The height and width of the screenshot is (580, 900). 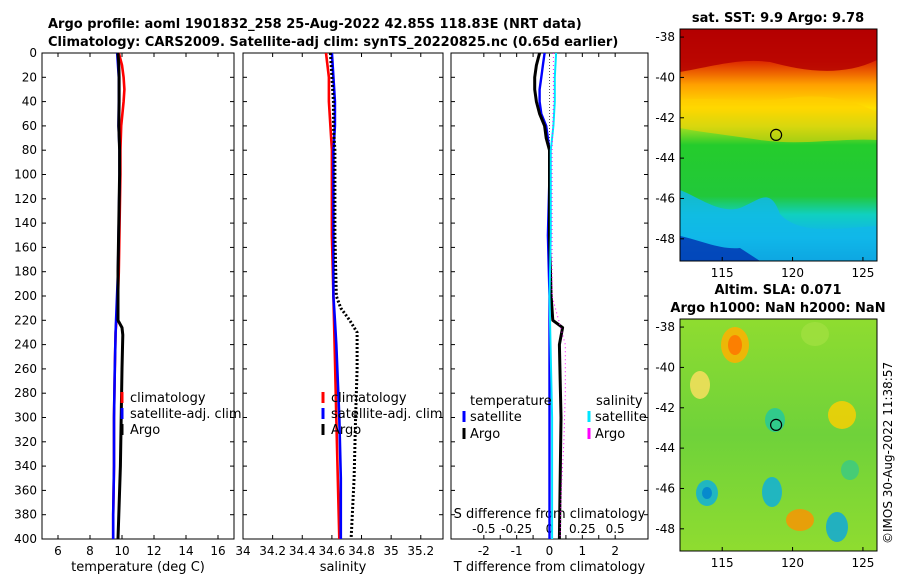 I want to click on top-tick-label: 0.25, so click(x=582, y=529).